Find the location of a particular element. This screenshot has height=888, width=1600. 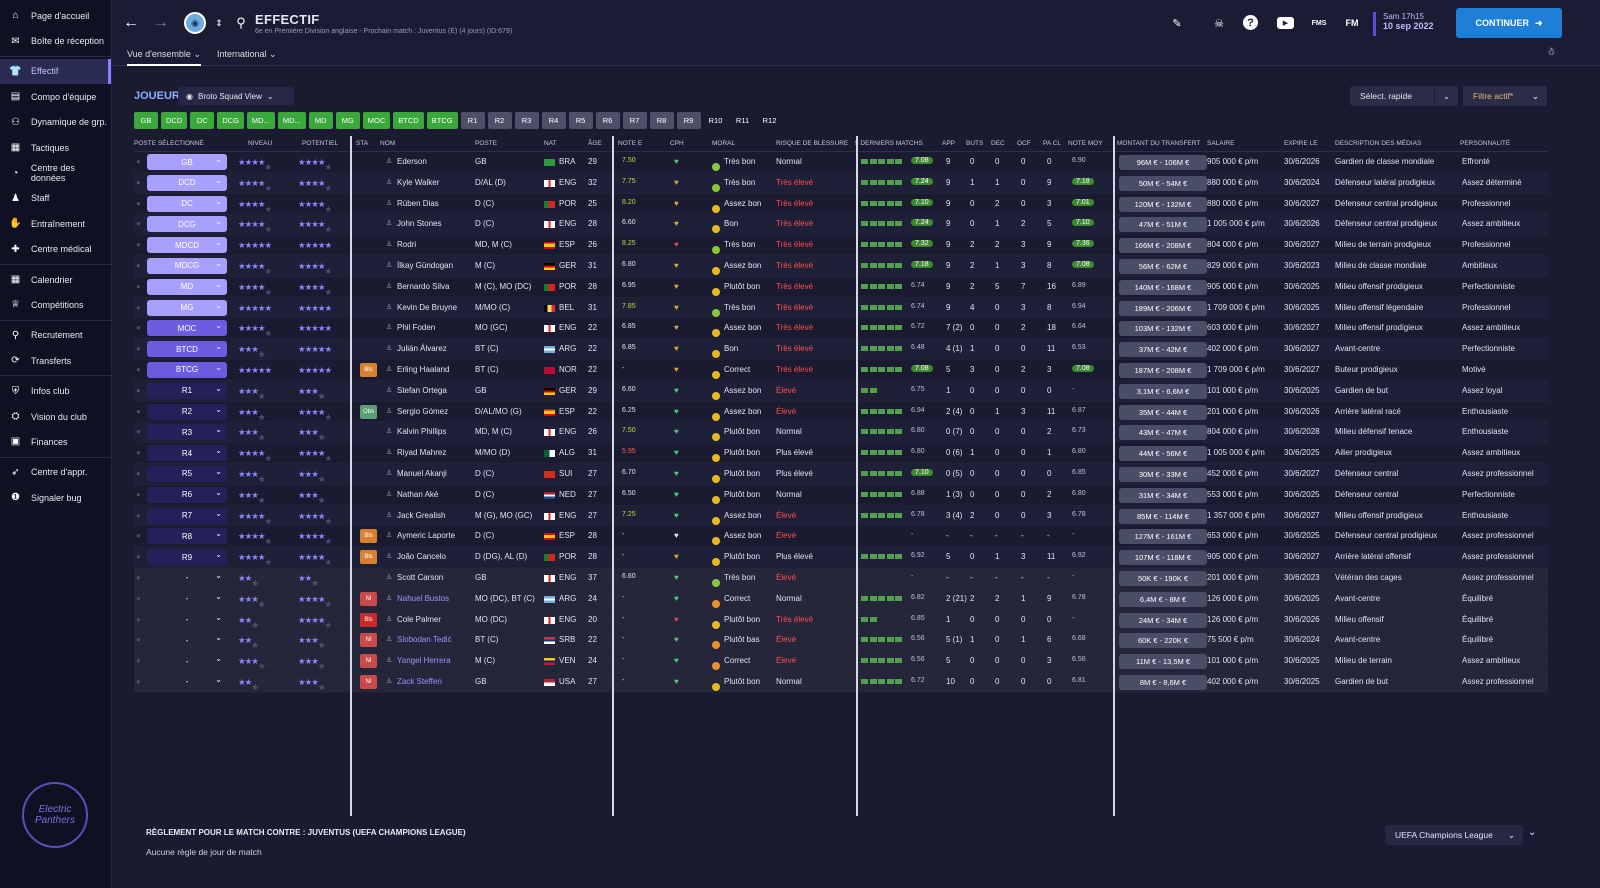

player-name: Jack Grealish is located at coordinates (421, 515).